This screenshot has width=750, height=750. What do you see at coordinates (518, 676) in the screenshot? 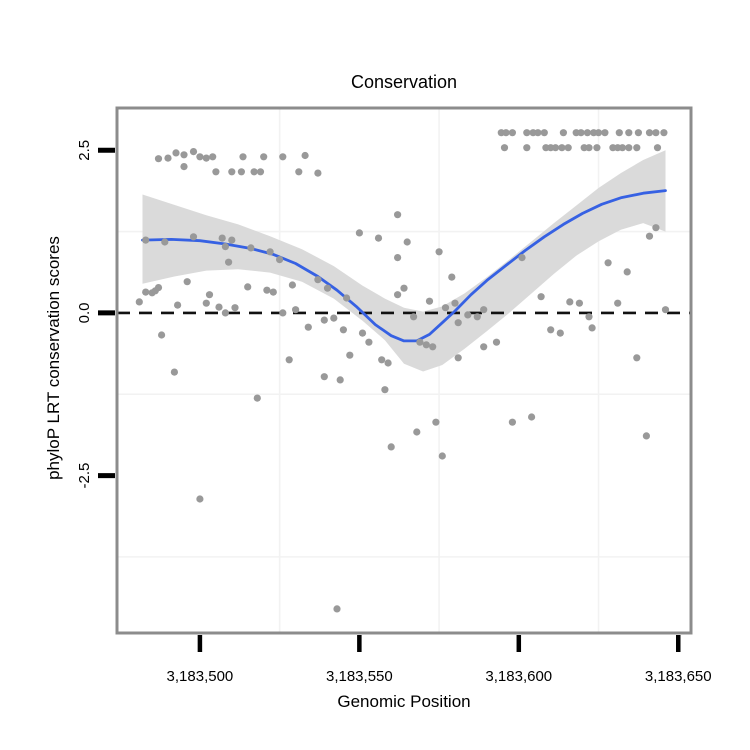
I see `x-tick-label: 3,183,600` at bounding box center [518, 676].